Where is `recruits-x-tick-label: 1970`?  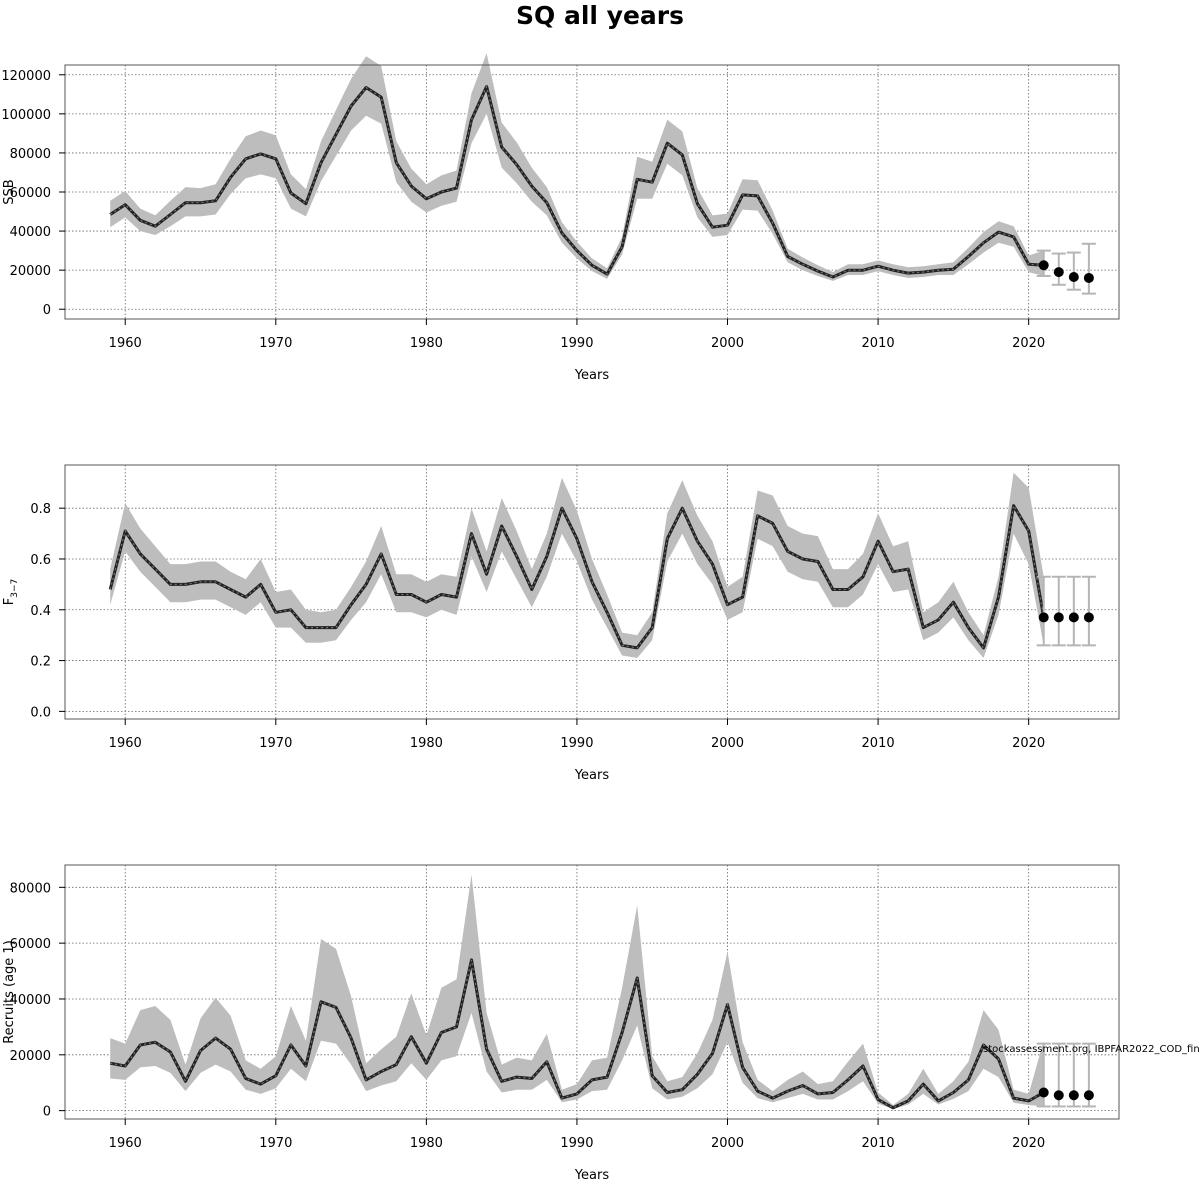
recruits-x-tick-label: 1970 is located at coordinates (275, 1143).